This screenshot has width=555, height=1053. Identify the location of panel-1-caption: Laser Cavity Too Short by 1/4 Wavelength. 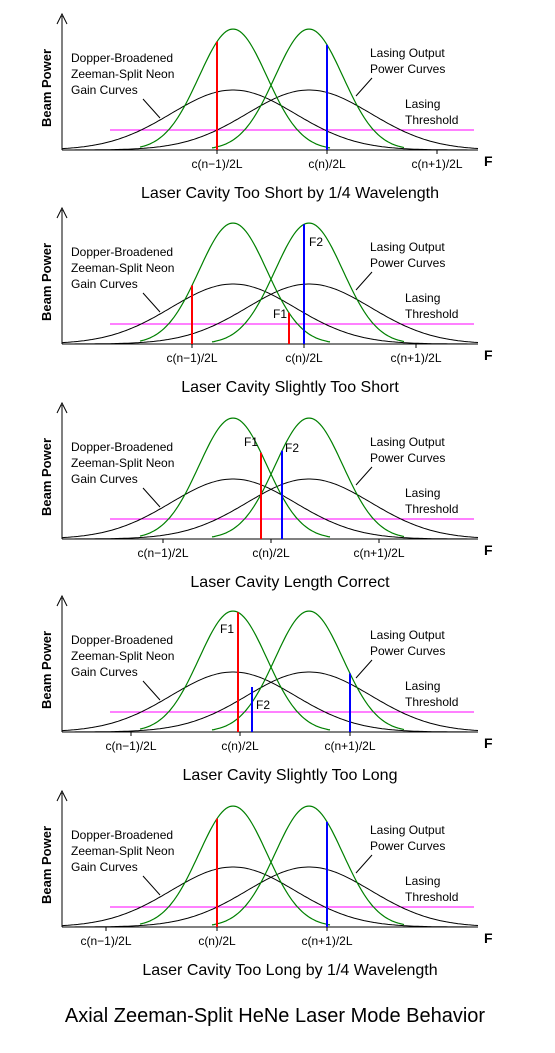
(290, 193).